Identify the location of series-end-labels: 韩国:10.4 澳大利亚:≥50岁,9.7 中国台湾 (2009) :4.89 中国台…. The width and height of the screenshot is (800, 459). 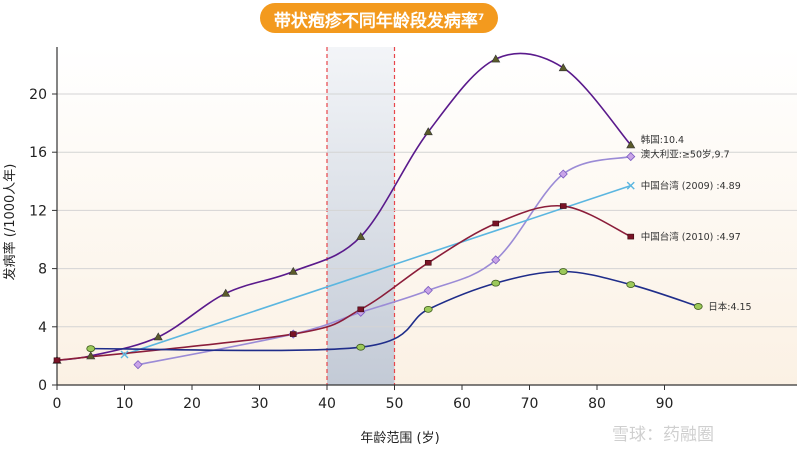
(696, 223).